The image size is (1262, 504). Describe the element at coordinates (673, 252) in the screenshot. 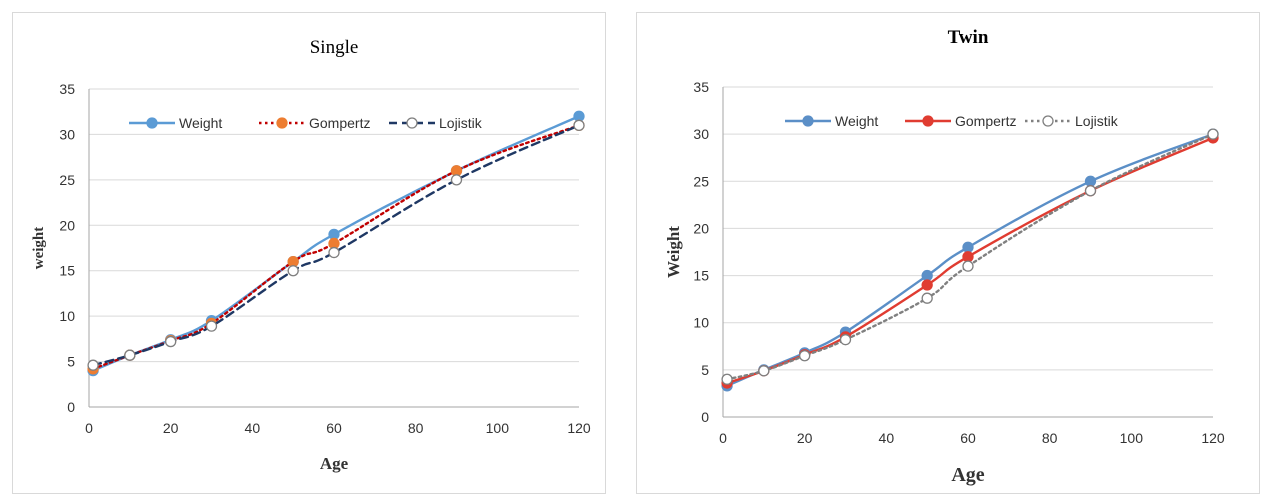

I see `y-axis-label: Weight` at that location.